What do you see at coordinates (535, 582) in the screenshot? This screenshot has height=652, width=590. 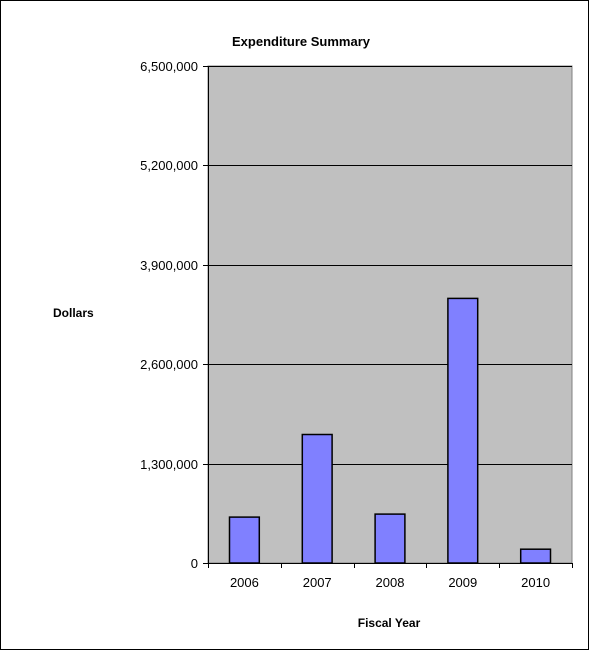 I see `x-tick-label-2010: 2010` at bounding box center [535, 582].